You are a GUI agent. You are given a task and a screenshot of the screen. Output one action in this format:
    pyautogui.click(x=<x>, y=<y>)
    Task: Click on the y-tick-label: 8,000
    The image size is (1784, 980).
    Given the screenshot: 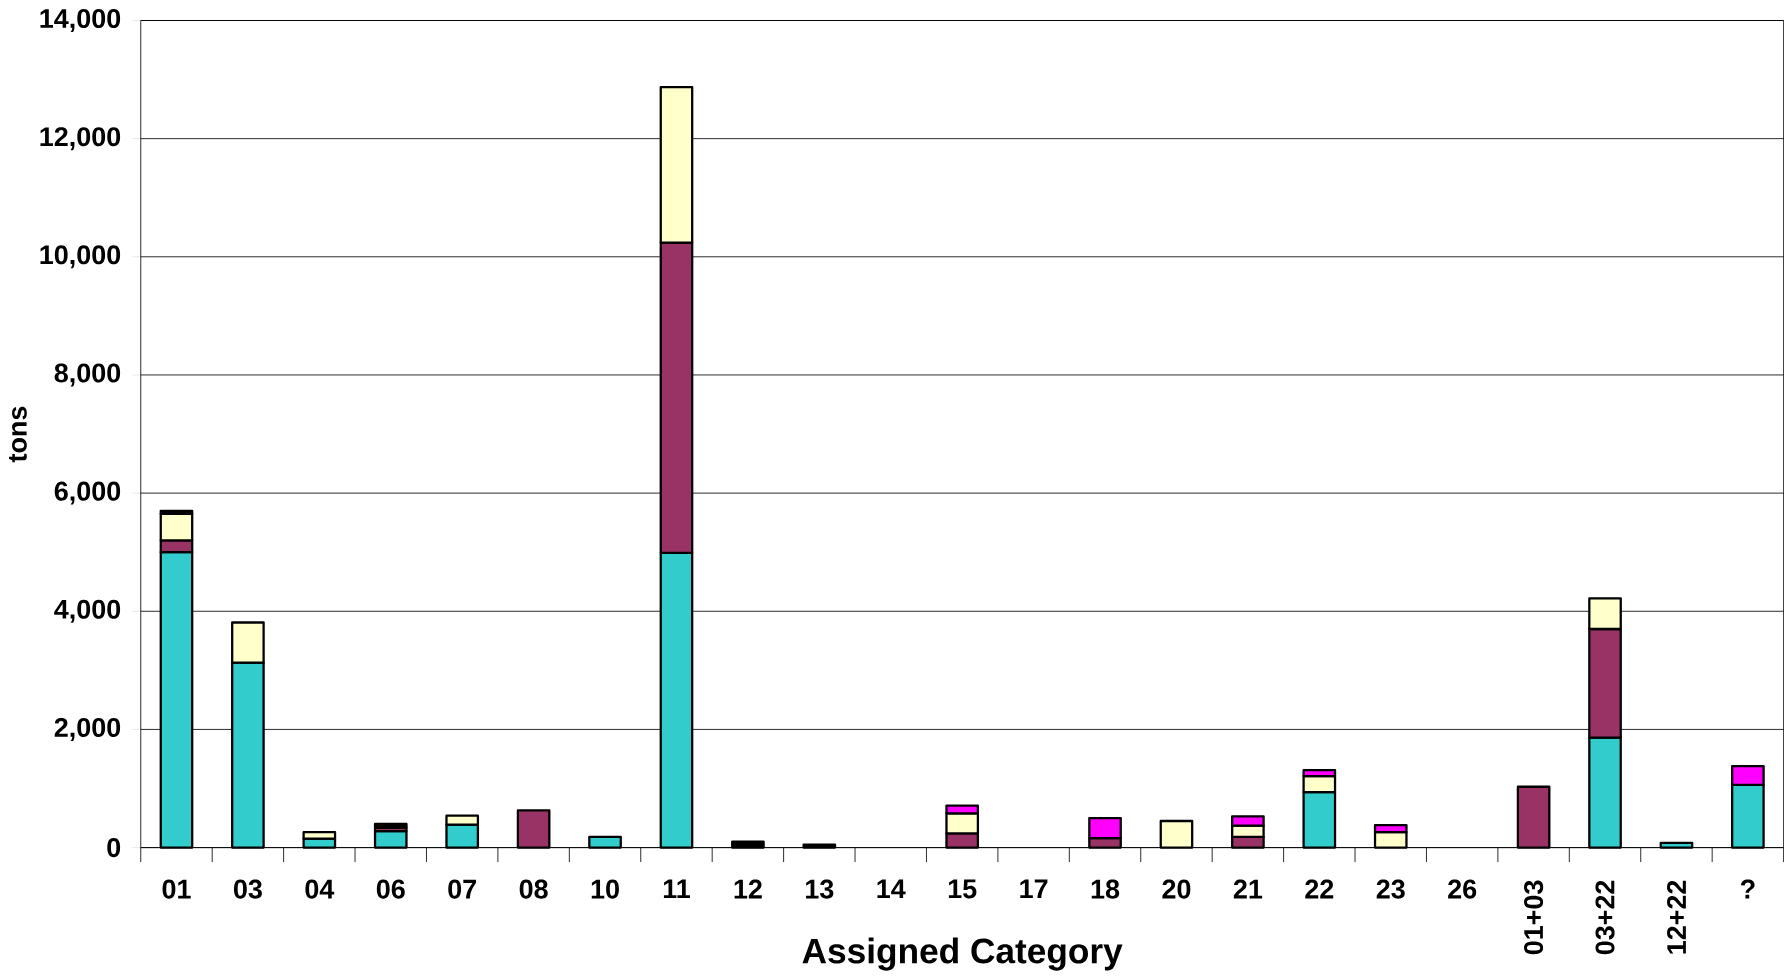 What is the action you would take?
    pyautogui.click(x=87, y=375)
    